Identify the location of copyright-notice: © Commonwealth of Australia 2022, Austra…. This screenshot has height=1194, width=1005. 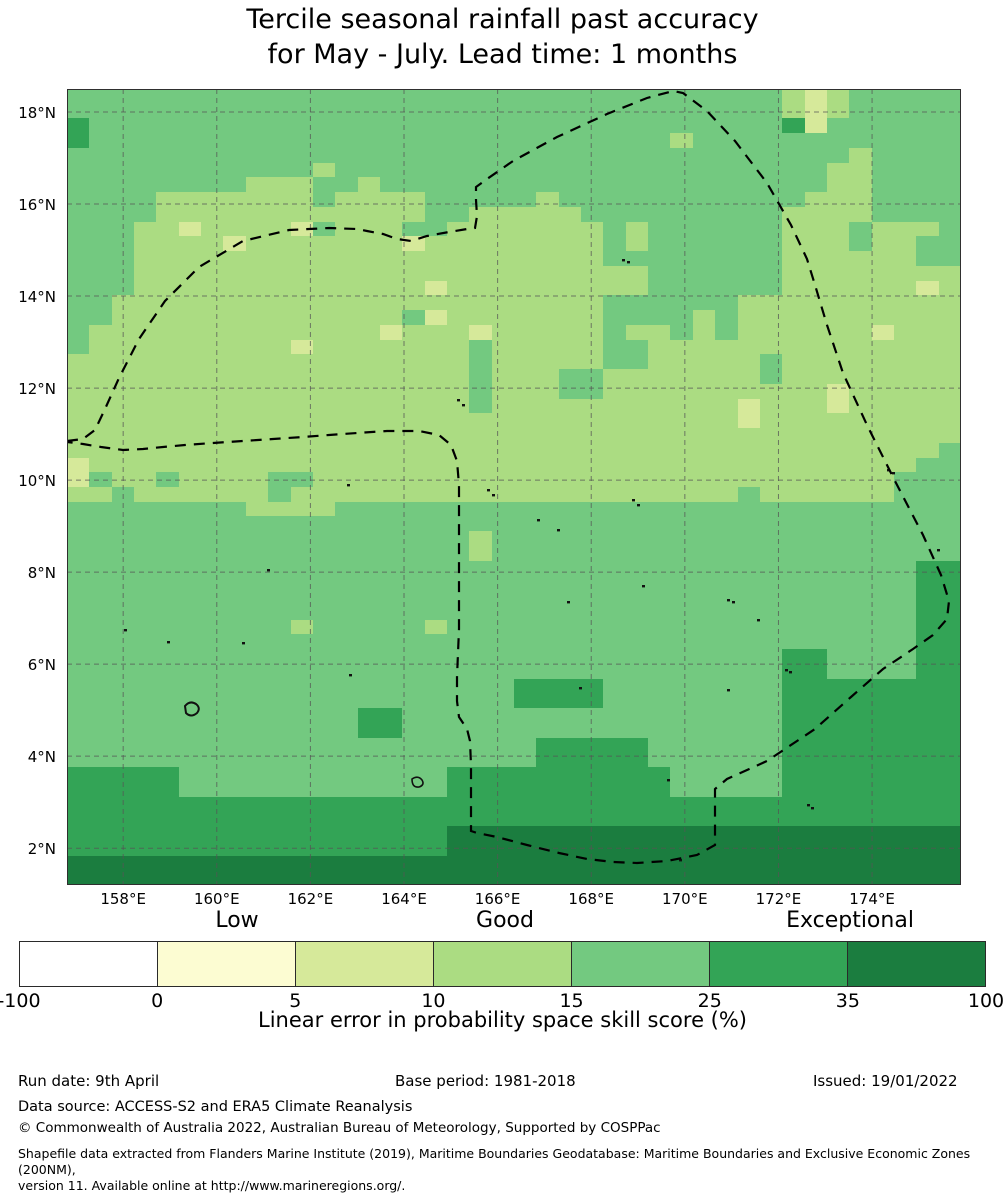
(339, 1128).